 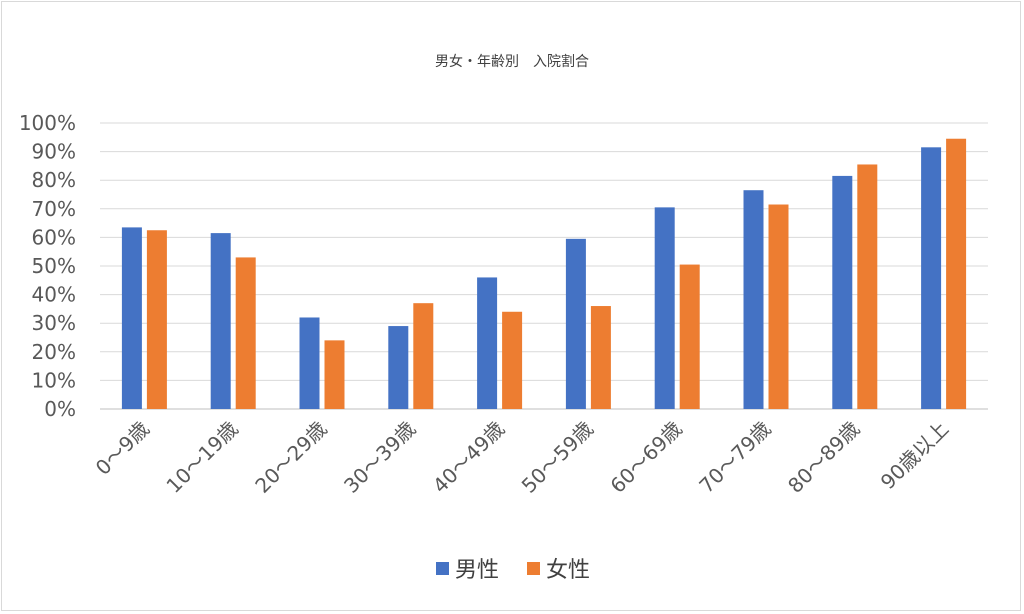 I want to click on y-tick-label: 100%, so click(x=47, y=123).